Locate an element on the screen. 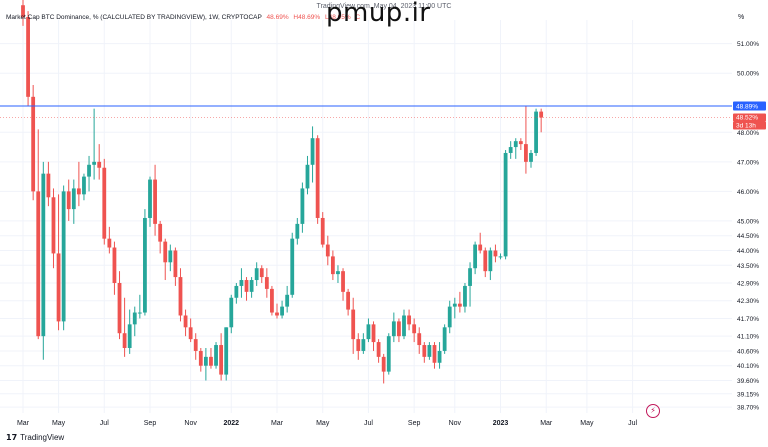  y-tick-label: 39.60% is located at coordinates (748, 381).